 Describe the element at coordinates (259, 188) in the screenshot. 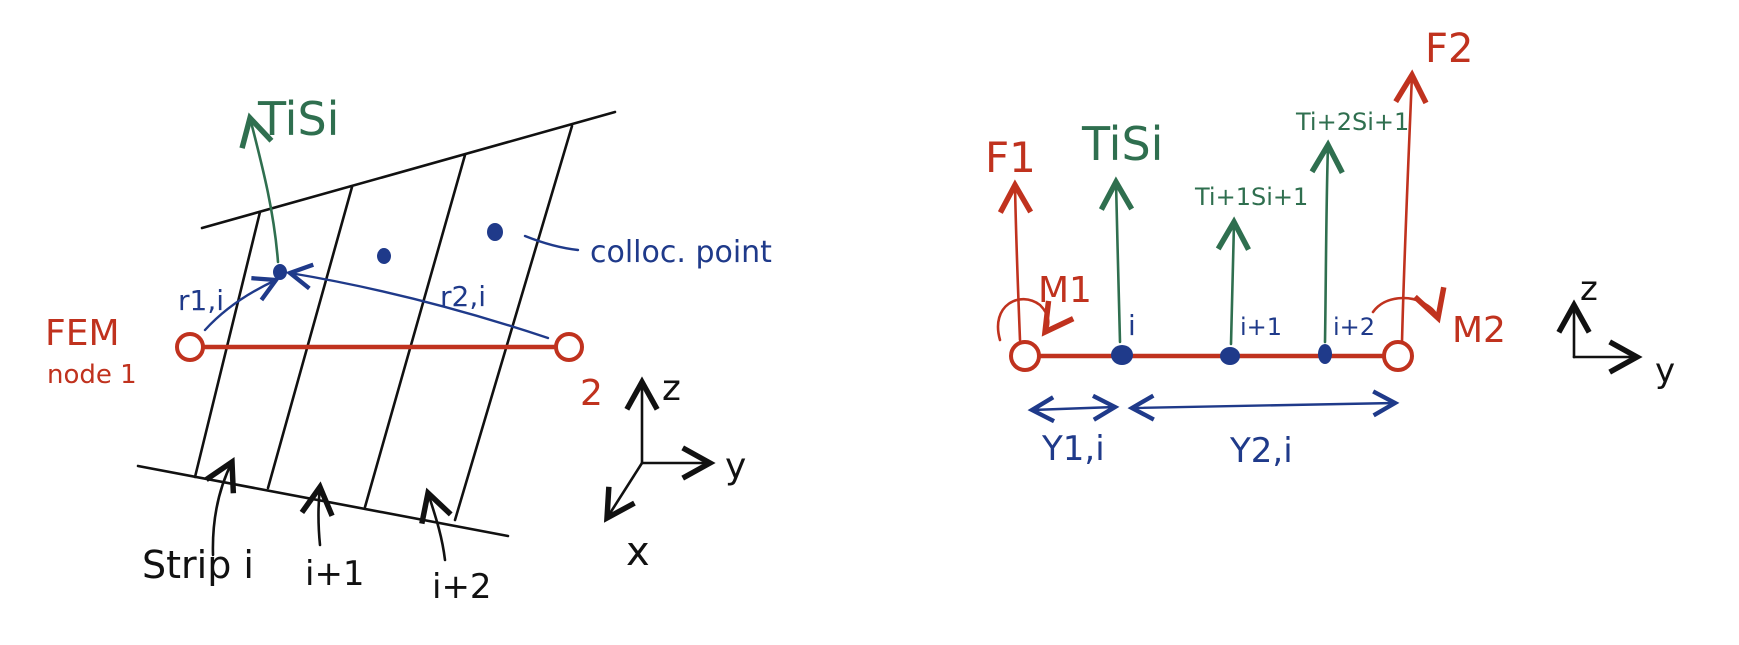

I see `force-arrow-tisi` at that location.